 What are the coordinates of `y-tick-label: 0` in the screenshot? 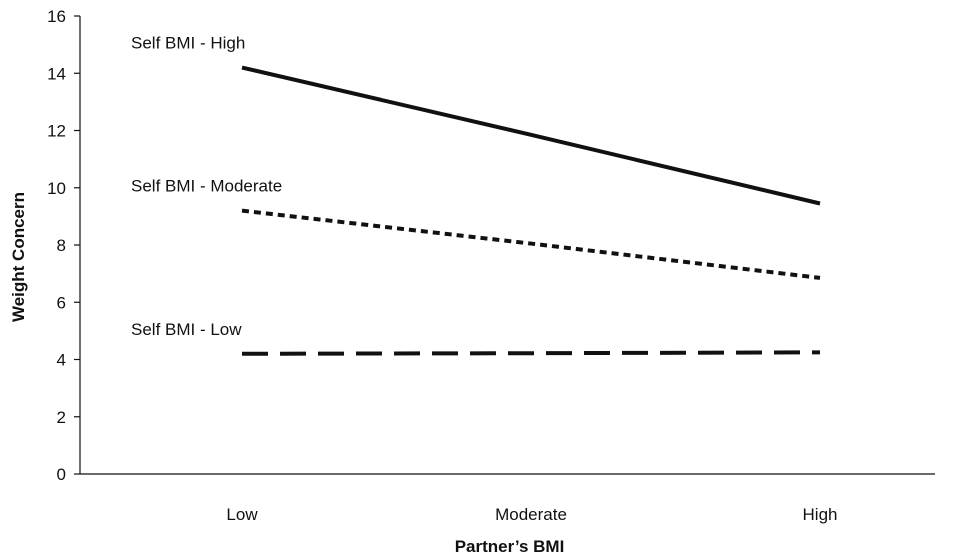 It's located at (61, 474).